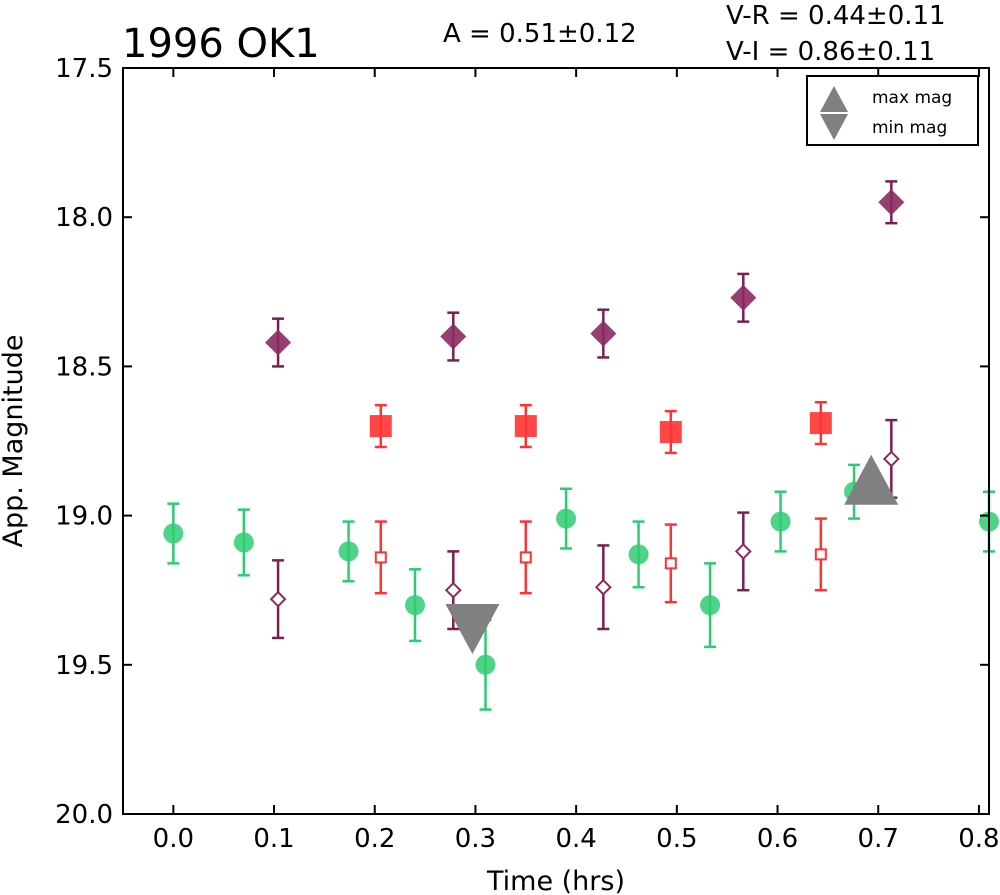 The image size is (1000, 895). What do you see at coordinates (555, 880) in the screenshot?
I see `x-axis-label: Time (hrs)` at bounding box center [555, 880].